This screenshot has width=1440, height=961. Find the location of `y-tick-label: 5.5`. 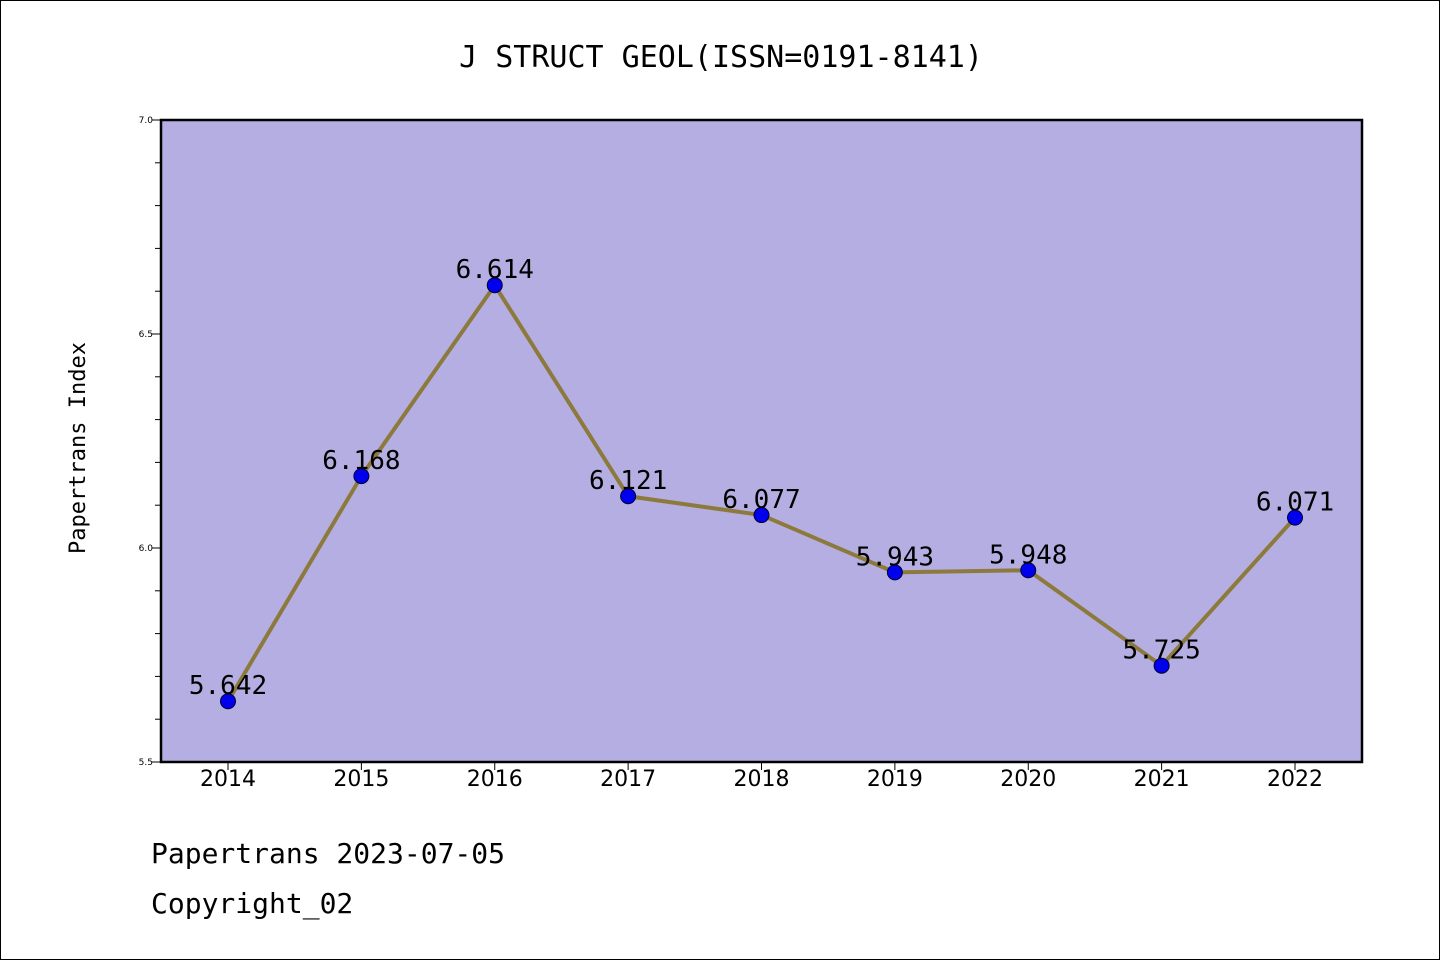

y-tick-label: 5.5 is located at coordinates (146, 763).